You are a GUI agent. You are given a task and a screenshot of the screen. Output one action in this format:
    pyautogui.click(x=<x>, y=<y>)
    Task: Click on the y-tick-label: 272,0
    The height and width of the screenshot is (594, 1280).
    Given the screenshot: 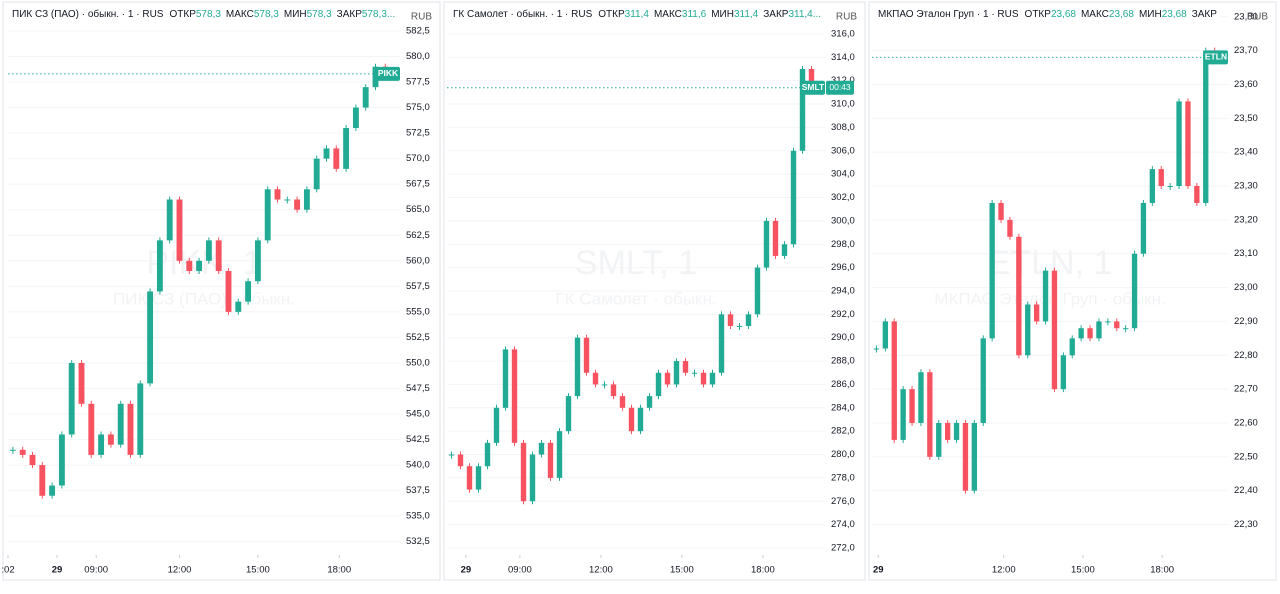 What is the action you would take?
    pyautogui.click(x=843, y=548)
    